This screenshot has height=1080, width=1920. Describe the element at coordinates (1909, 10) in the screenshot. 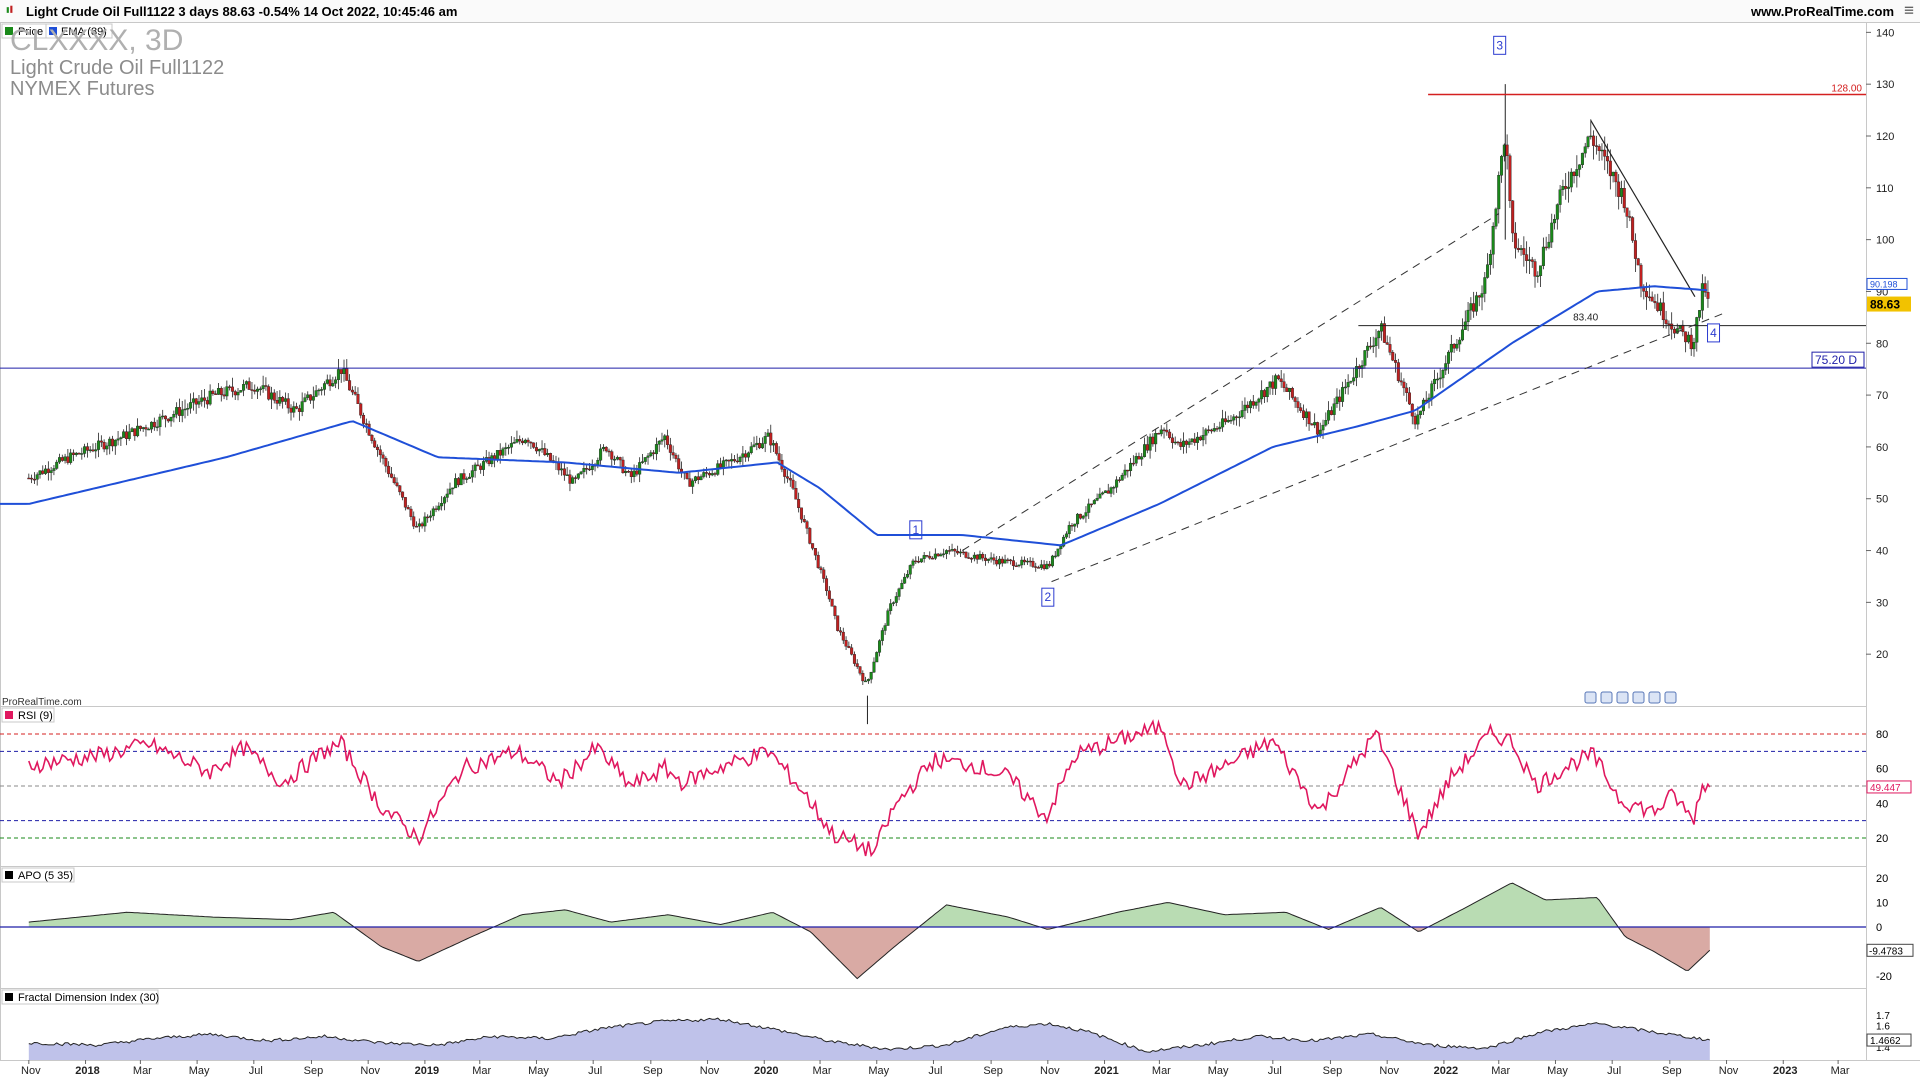

I see `window-menu-icon` at that location.